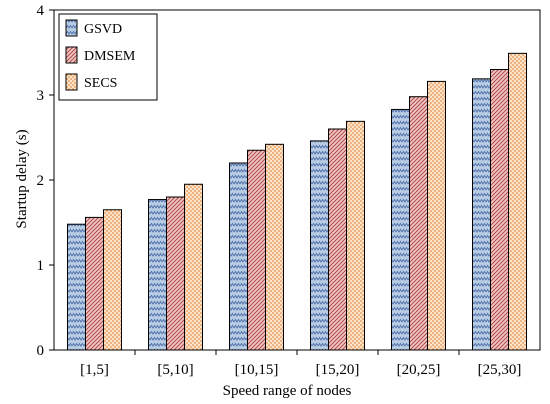 This screenshot has height=404, width=550. I want to click on legend: GSVD DMSEM SECS, so click(108, 57).